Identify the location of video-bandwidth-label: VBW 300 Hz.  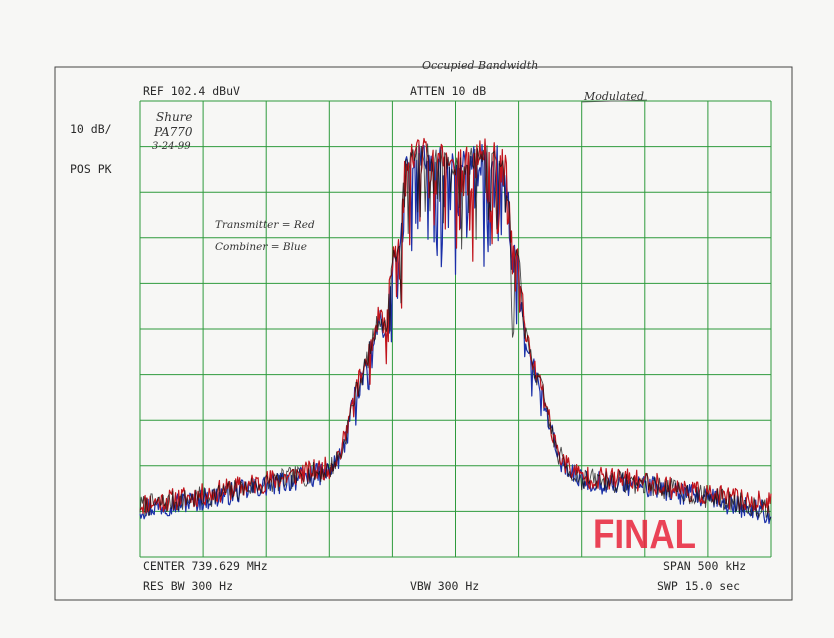
(444, 586).